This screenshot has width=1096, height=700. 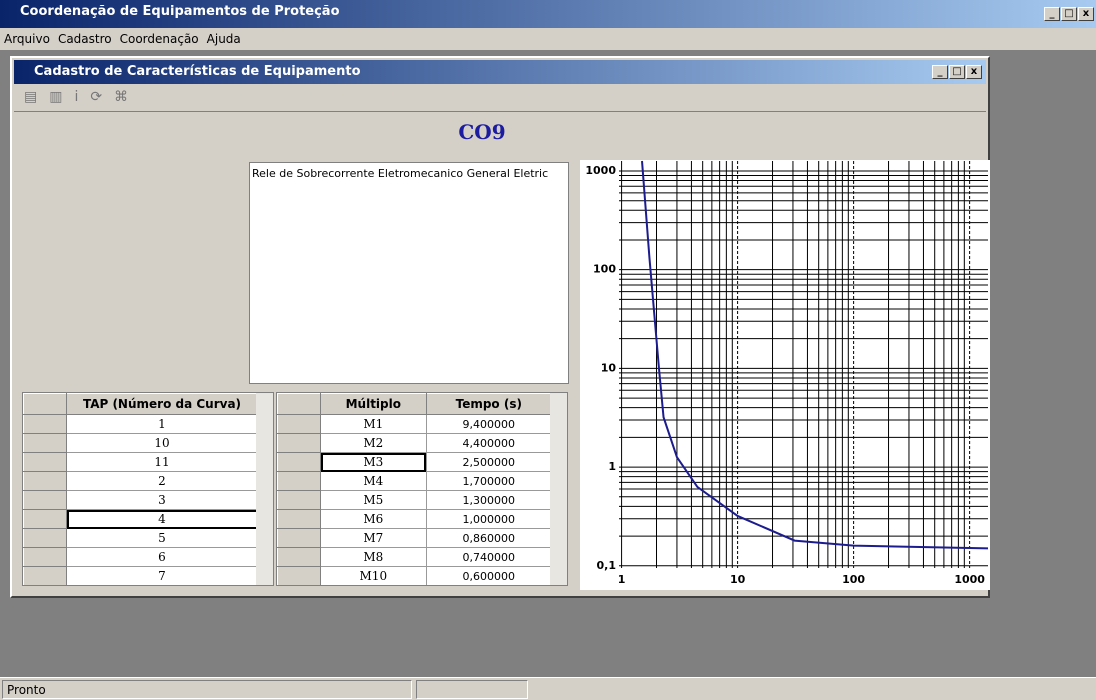 I want to click on row: 4, so click(x=140, y=519).